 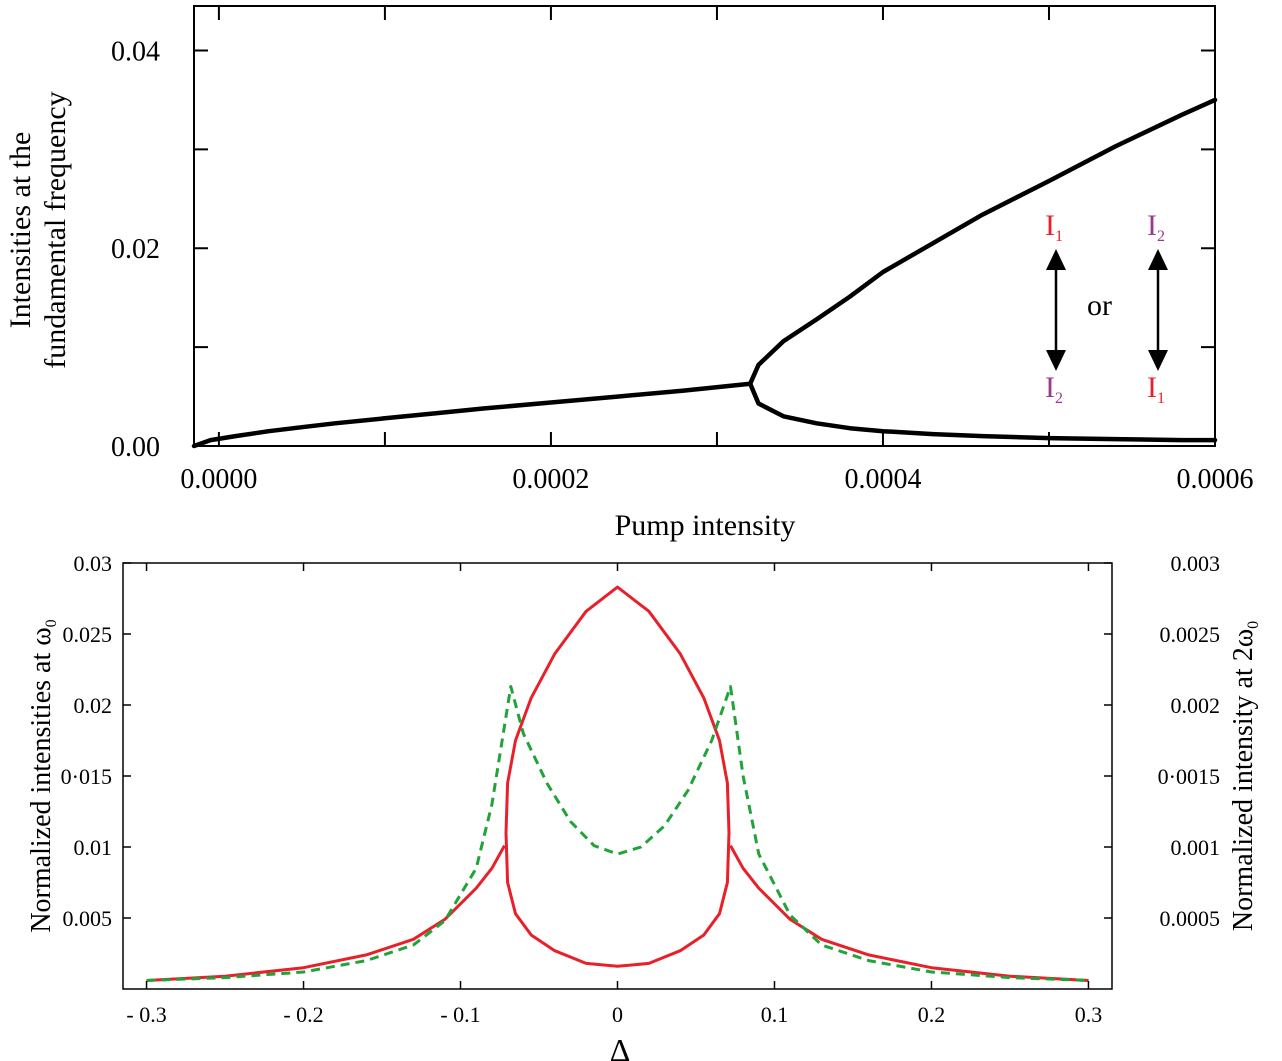 What do you see at coordinates (550, 479) in the screenshot?
I see `top-x-tick-label: 0.0002` at bounding box center [550, 479].